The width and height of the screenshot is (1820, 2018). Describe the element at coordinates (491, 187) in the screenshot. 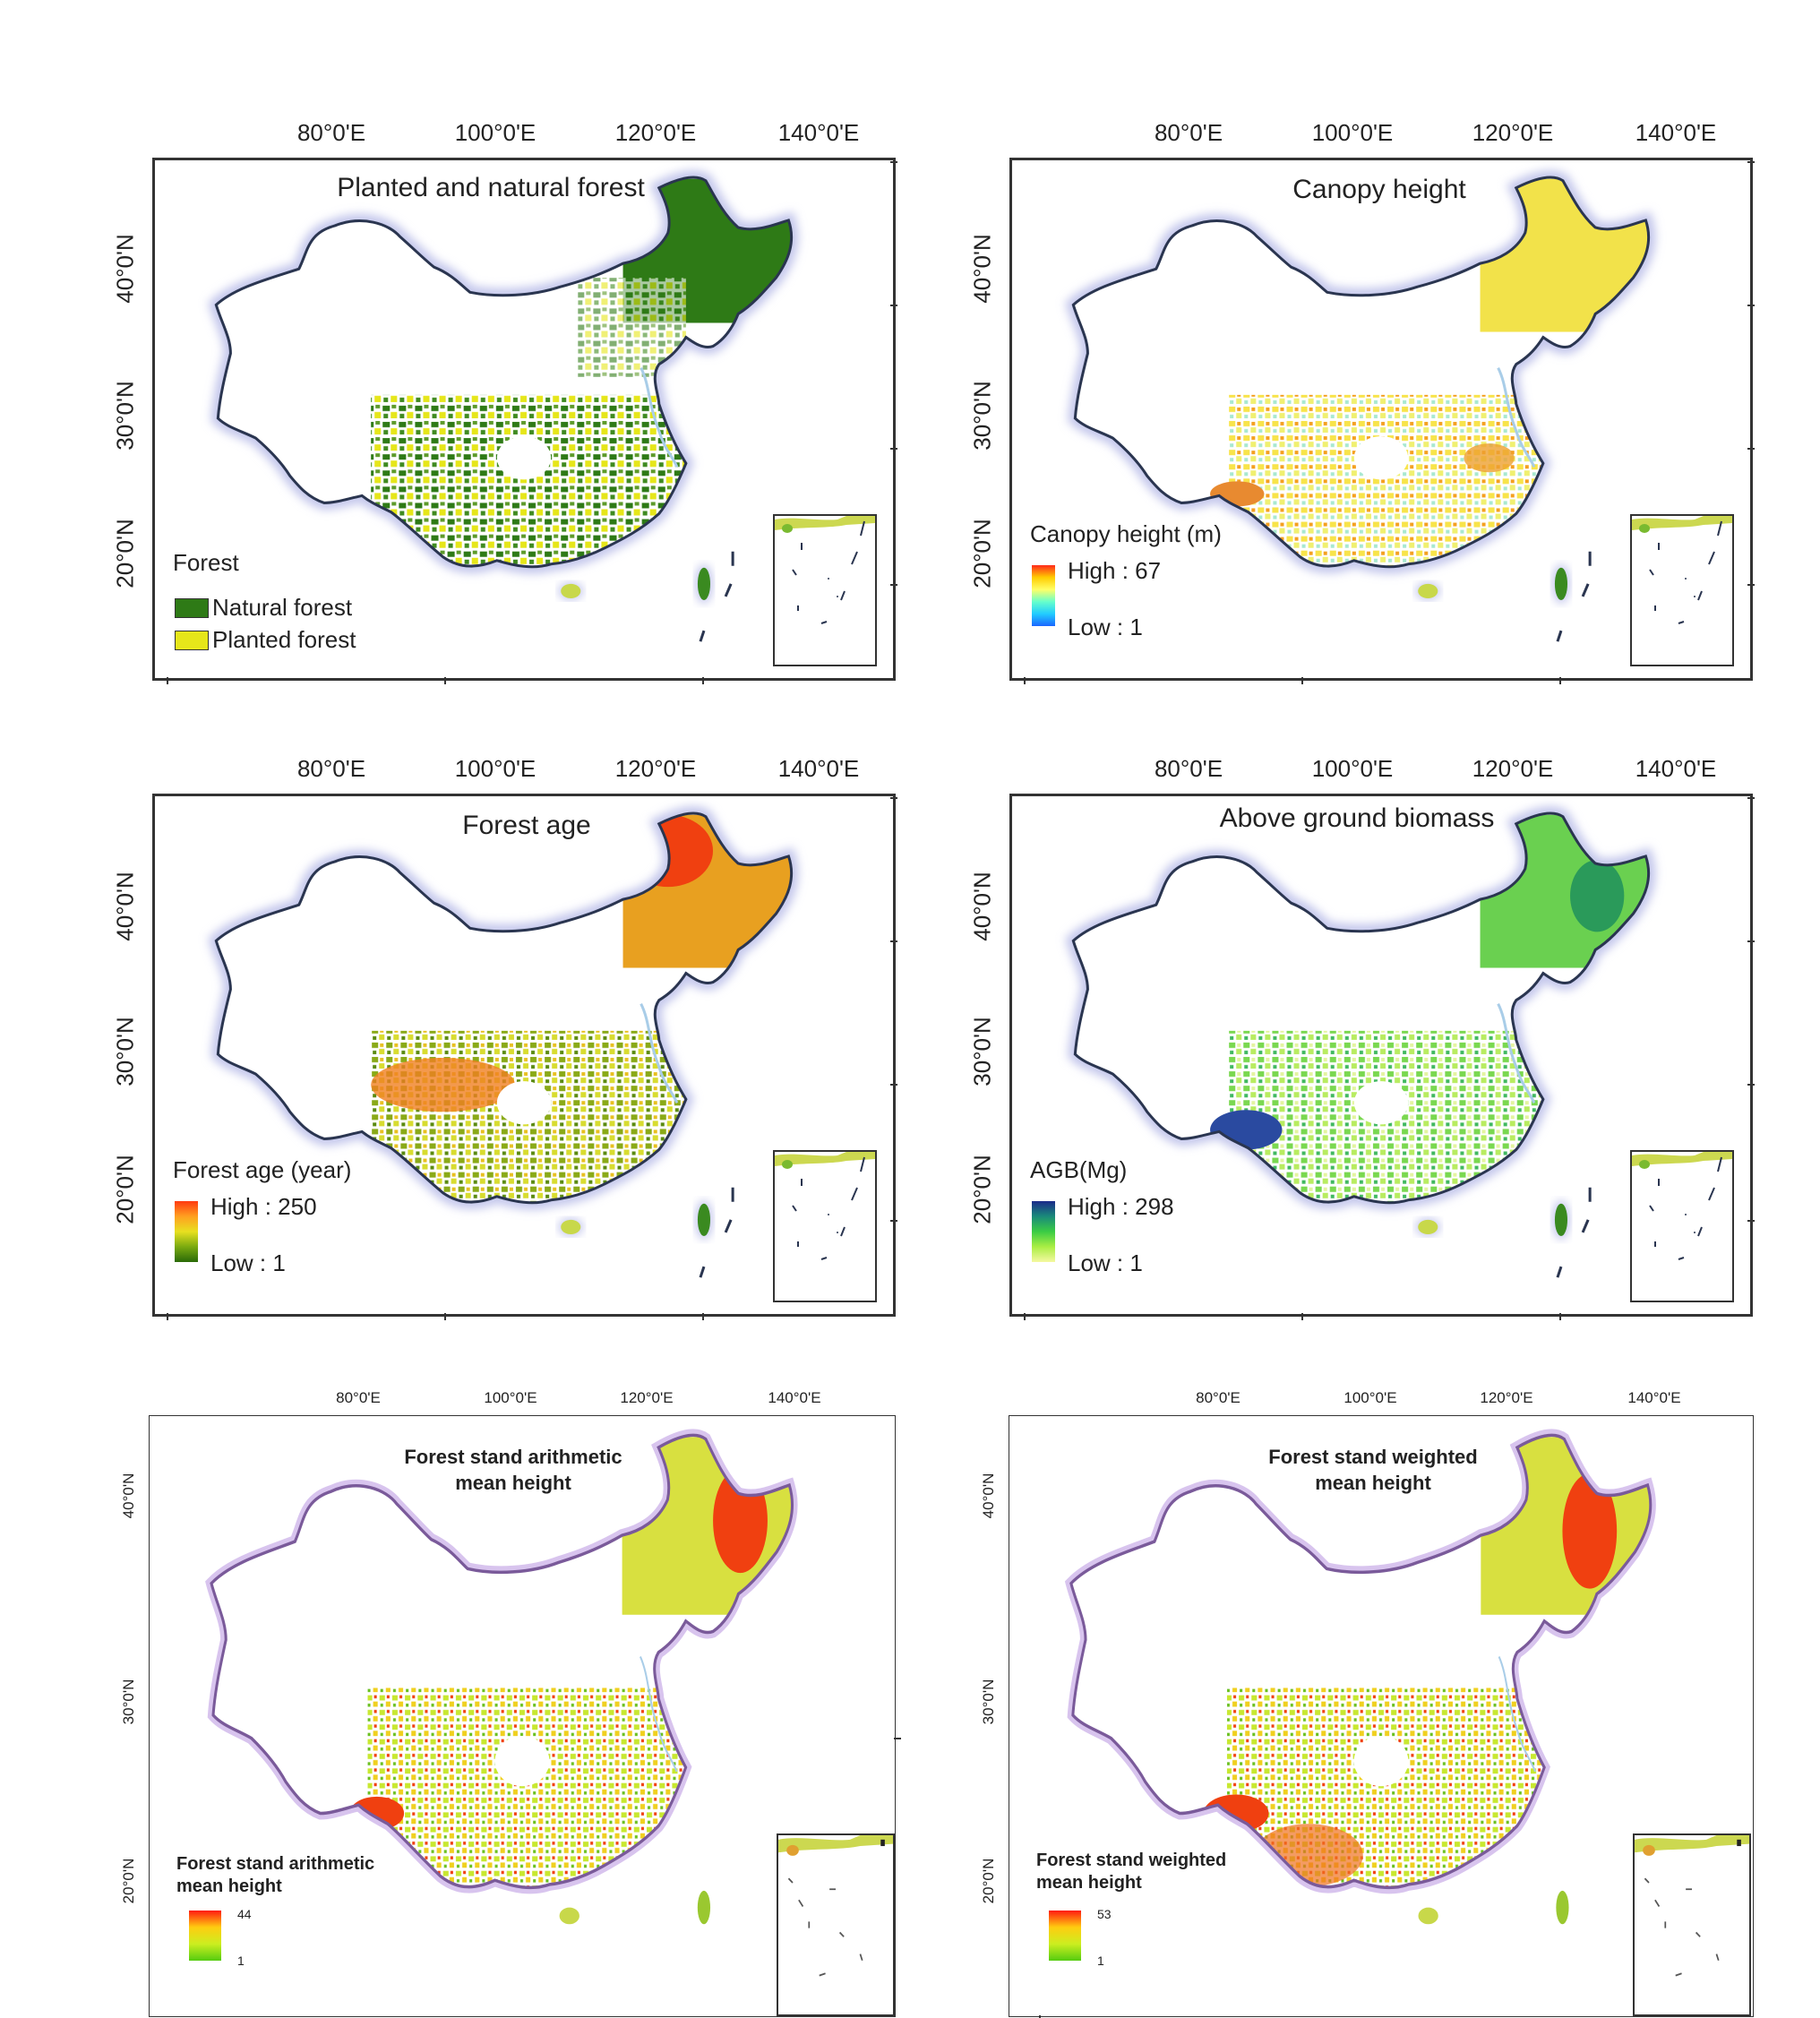

I see `map-title: Planted and natural forest` at that location.